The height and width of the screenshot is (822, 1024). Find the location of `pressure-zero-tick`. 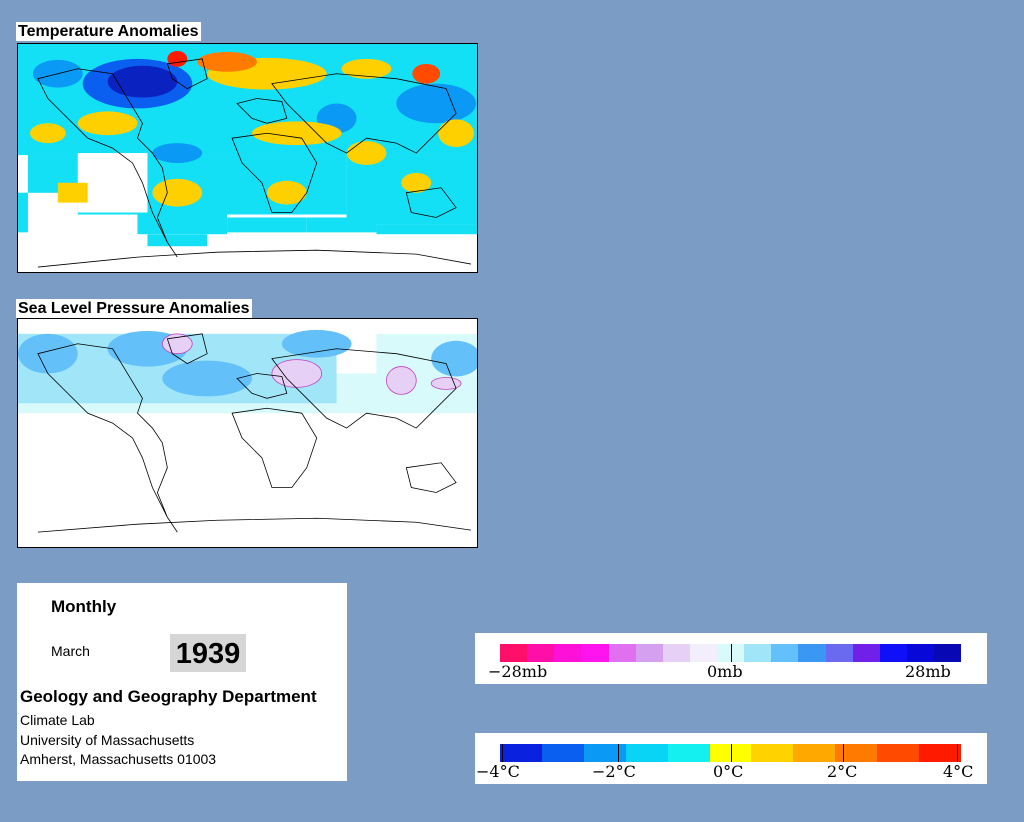

pressure-zero-tick is located at coordinates (731, 653).